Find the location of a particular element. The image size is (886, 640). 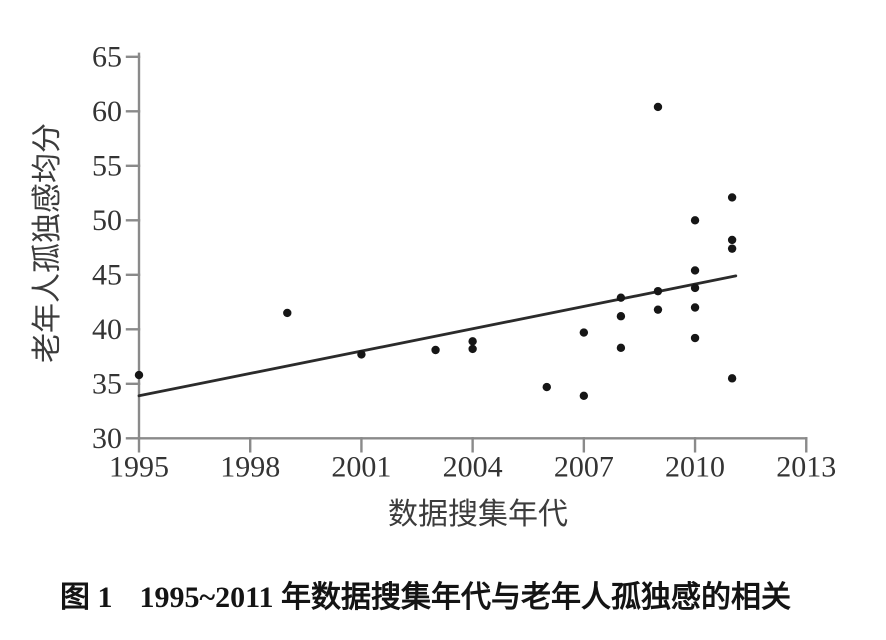

y-axis-title: 老年人孤独感均分 is located at coordinates (47, 243).